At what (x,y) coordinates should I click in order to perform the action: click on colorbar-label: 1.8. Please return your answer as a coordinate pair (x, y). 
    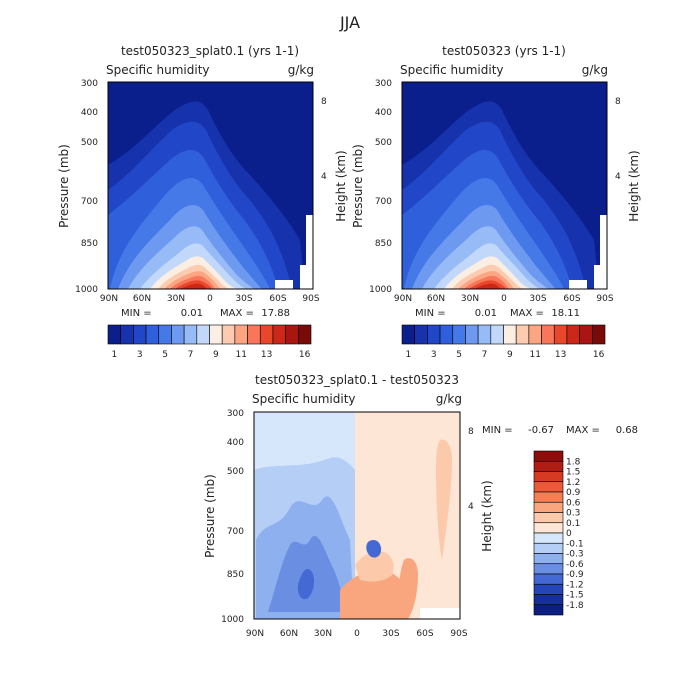
    Looking at the image, I should click on (573, 462).